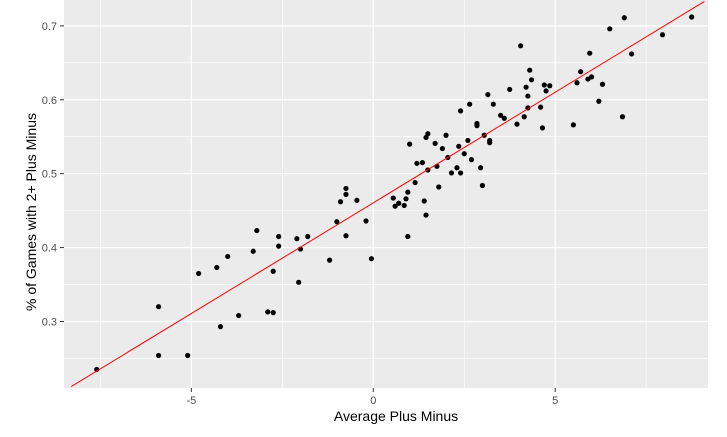 The image size is (727, 437). Describe the element at coordinates (49, 101) in the screenshot. I see `y-tick-label: 0.6` at that location.